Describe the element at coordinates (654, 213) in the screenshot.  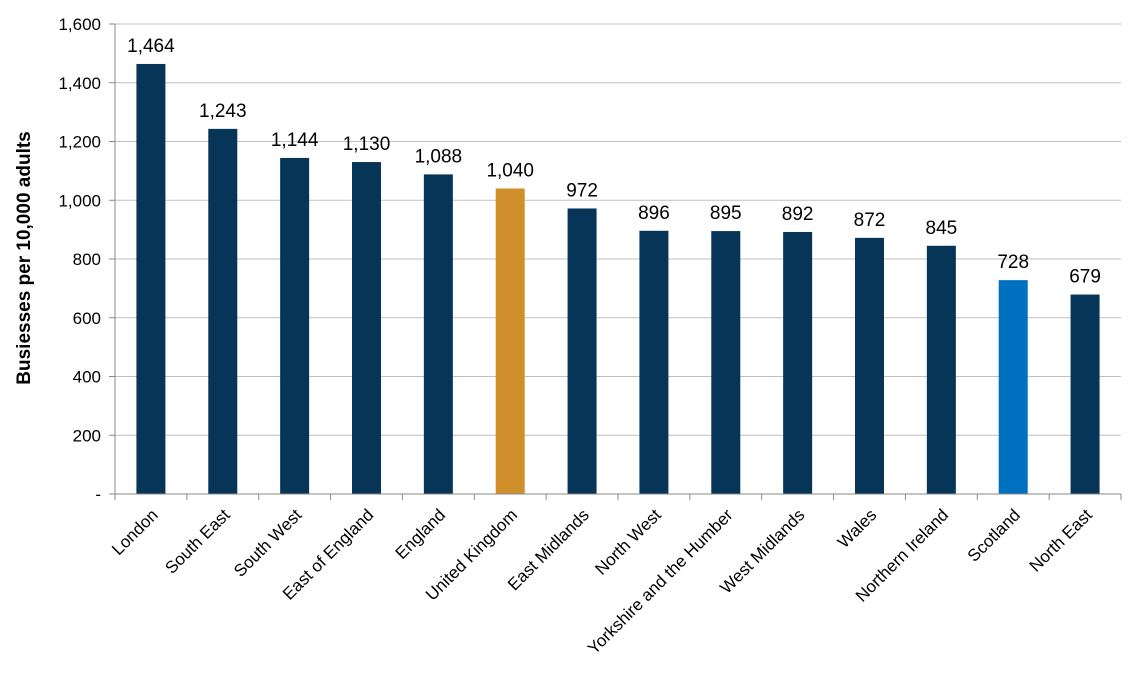
I see `data-label: 896` at that location.